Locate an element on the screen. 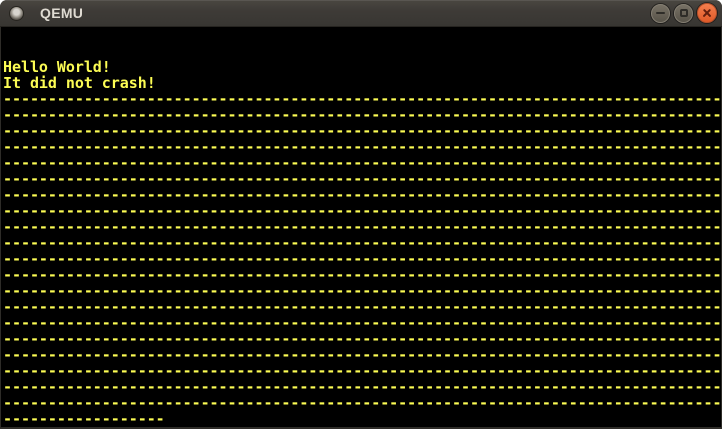 Image resolution: width=722 pixels, height=429 pixels. window-title: QEMU is located at coordinates (62, 13).